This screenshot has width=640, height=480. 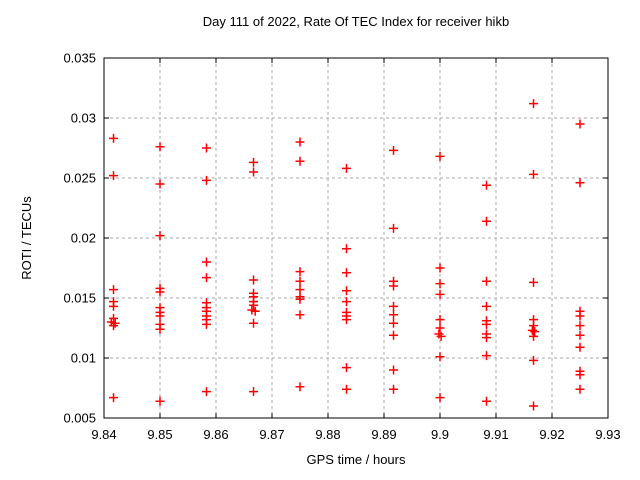 What do you see at coordinates (83, 118) in the screenshot?
I see `y-tick-label: 0.03` at bounding box center [83, 118].